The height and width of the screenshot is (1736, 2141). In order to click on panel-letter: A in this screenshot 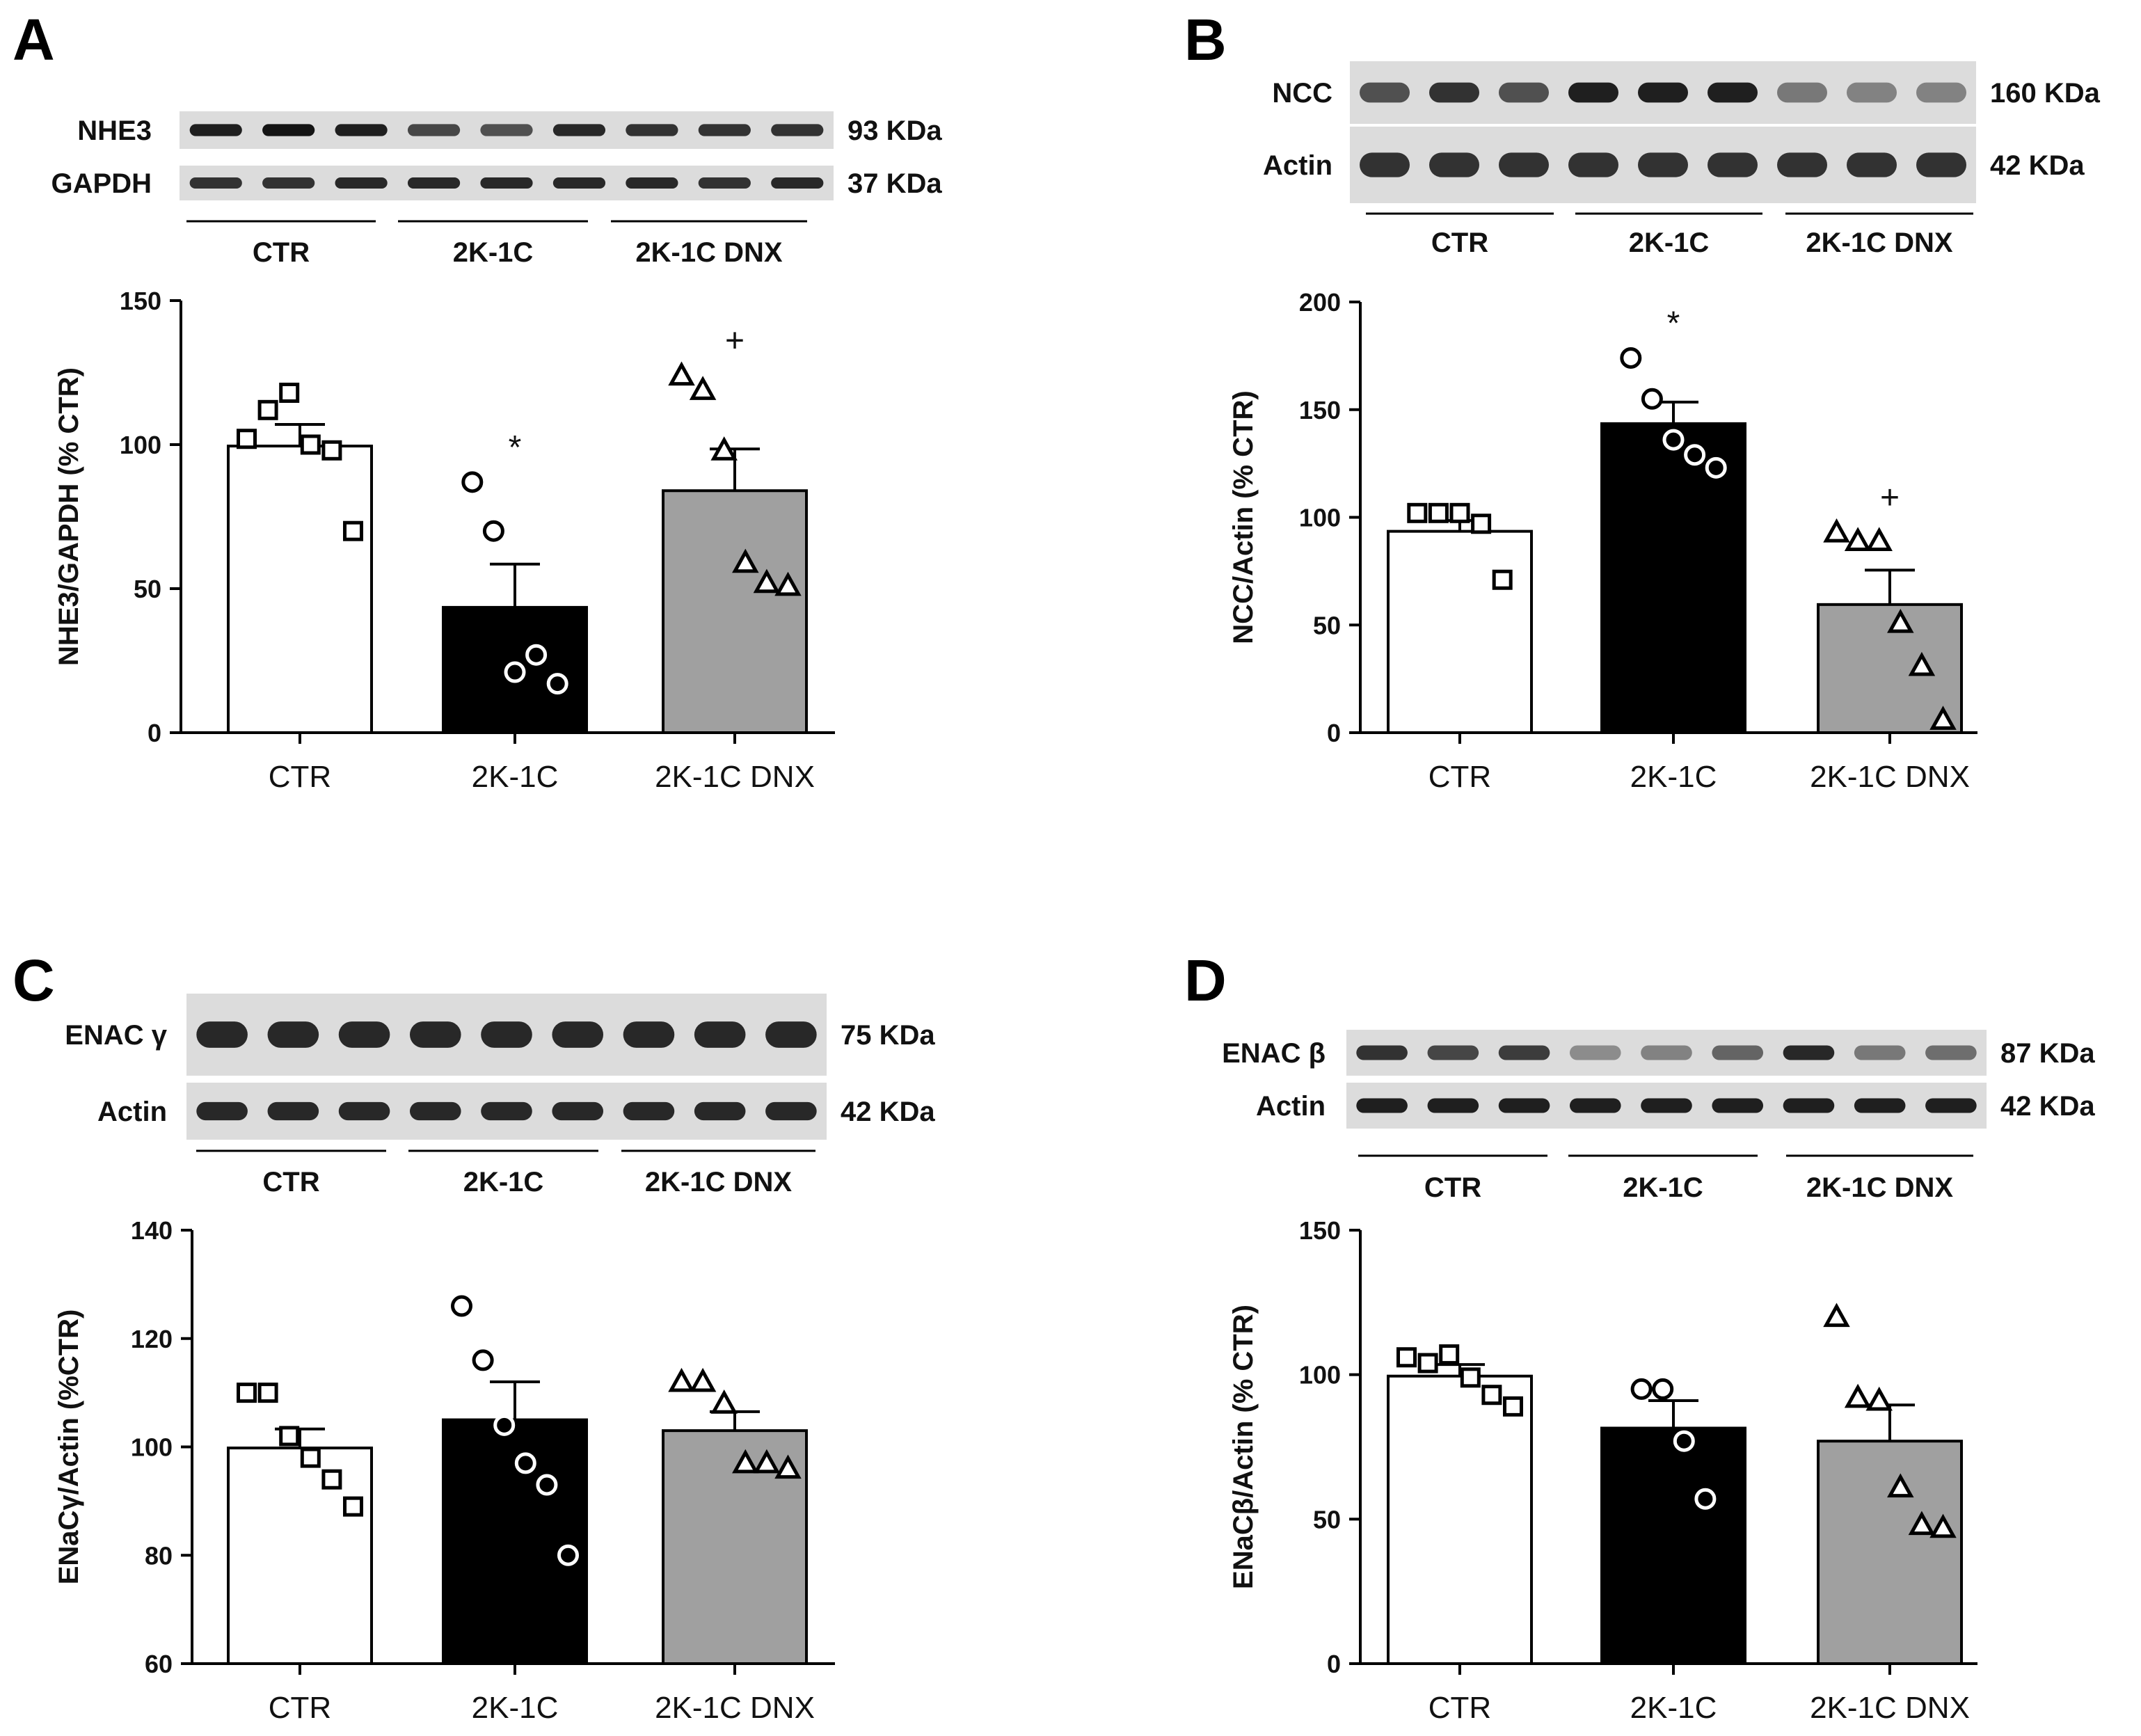, I will do `click(34, 40)`.